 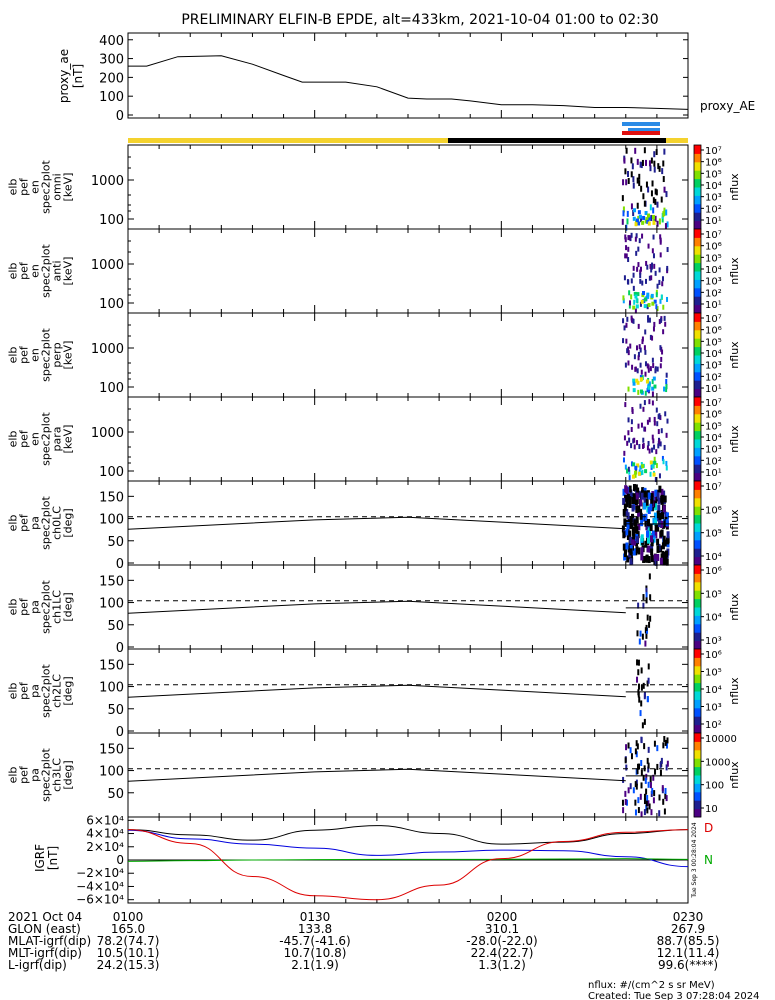 I want to click on axis-row-value-4-1: 2.1(1.9), so click(x=315, y=965).